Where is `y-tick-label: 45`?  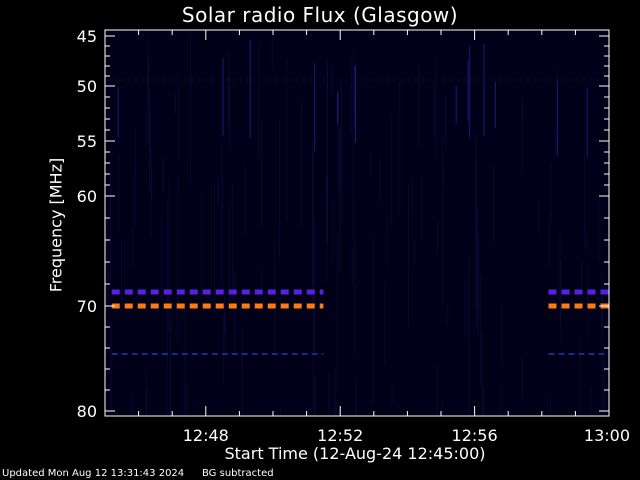 y-tick-label: 45 is located at coordinates (87, 36).